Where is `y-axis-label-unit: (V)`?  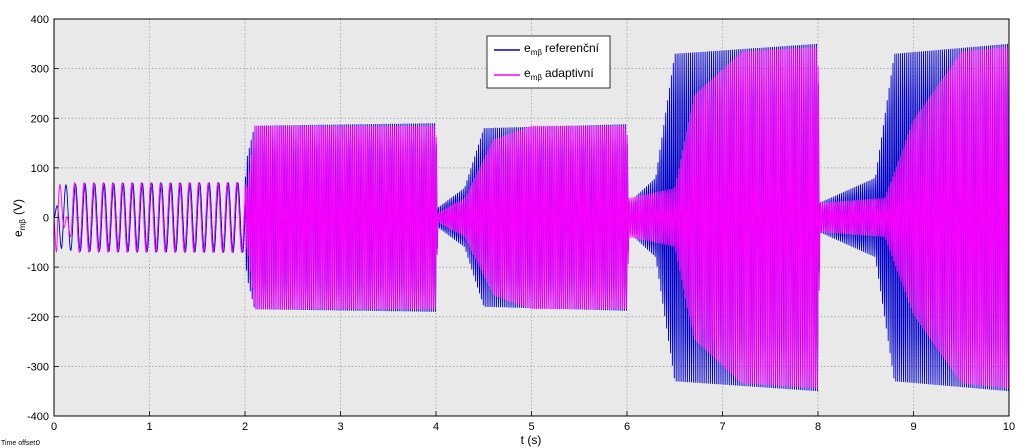 y-axis-label-unit: (V) is located at coordinates (18, 207).